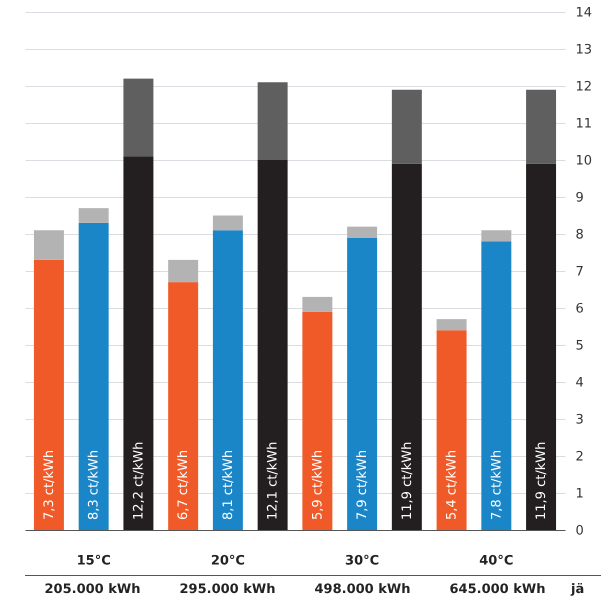  What do you see at coordinates (580, 309) in the screenshot?
I see `y-tick-label: 6` at bounding box center [580, 309].